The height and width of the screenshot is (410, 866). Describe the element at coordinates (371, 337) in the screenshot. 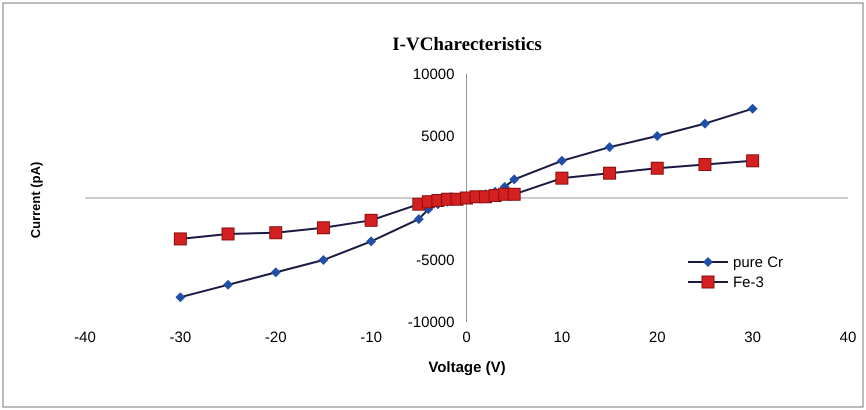

I see `x-tick-label: -10` at that location.